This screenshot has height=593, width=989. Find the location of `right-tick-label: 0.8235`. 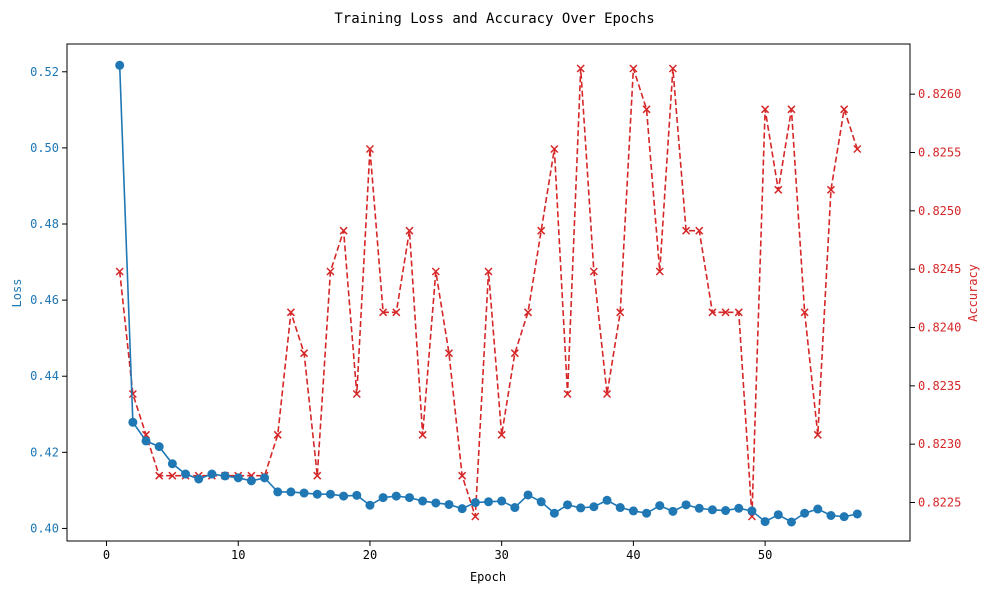

right-tick-label: 0.8235 is located at coordinates (939, 386).